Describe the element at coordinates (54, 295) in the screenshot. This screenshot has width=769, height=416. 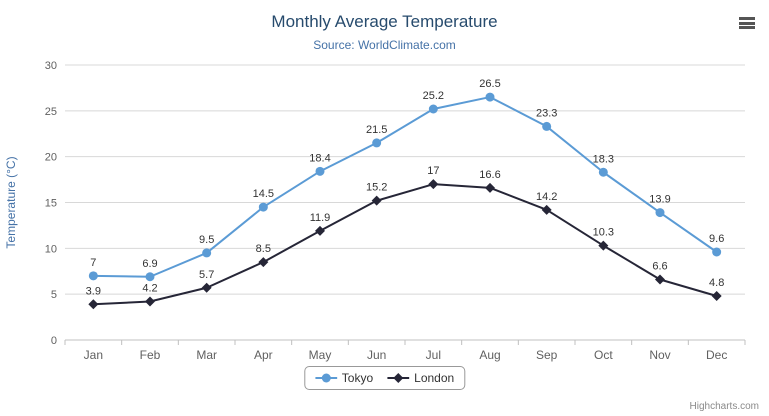
I see `y-tick-label: 5` at that location.